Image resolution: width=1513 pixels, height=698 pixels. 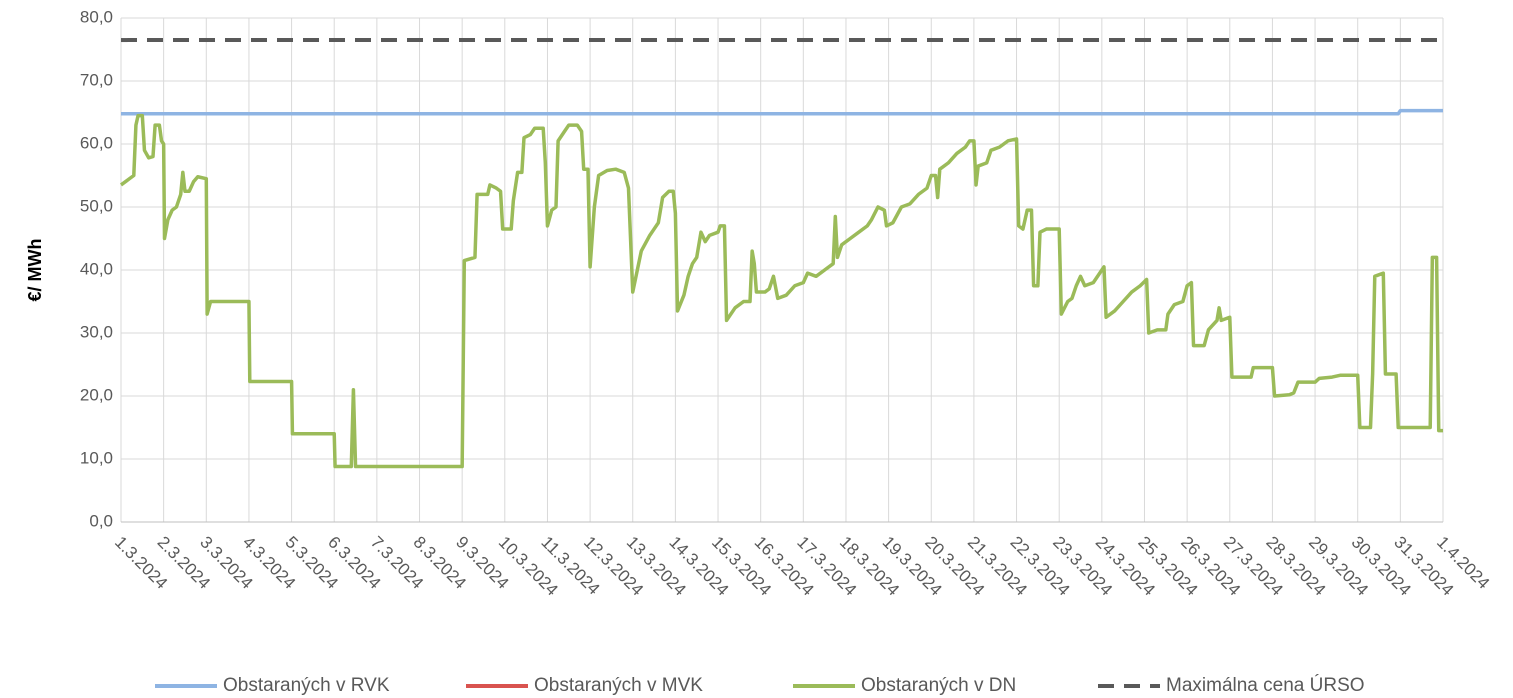 I want to click on legend-label: Obstaraných v RVK, so click(x=306, y=685).